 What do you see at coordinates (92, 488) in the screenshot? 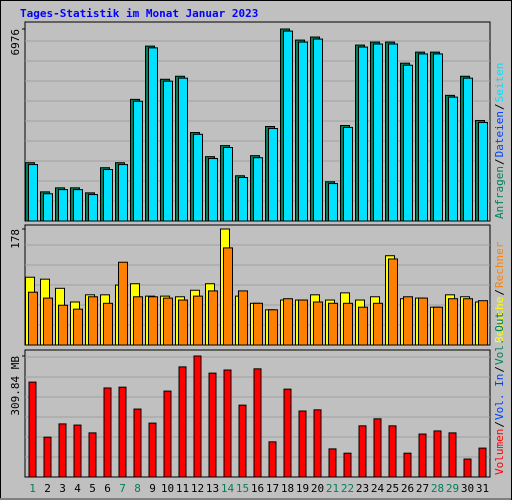
I see `x-tick-label: 5` at bounding box center [92, 488].